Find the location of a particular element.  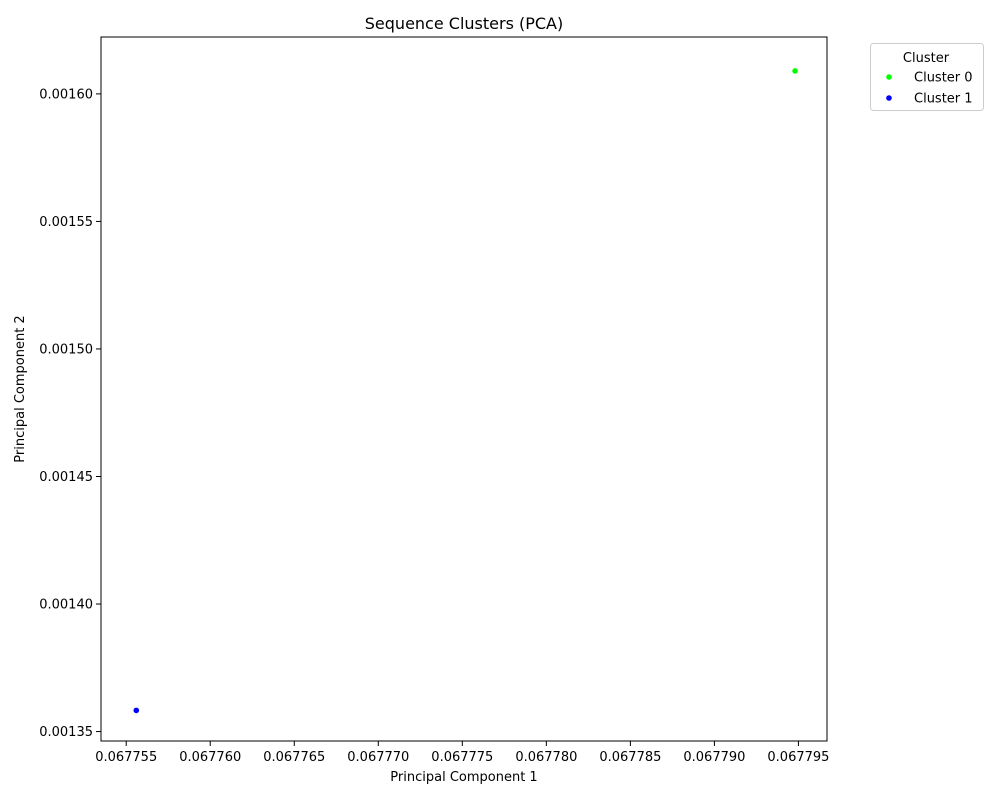

legend-items: Cluster 0 Cluster 1 is located at coordinates (929, 89).